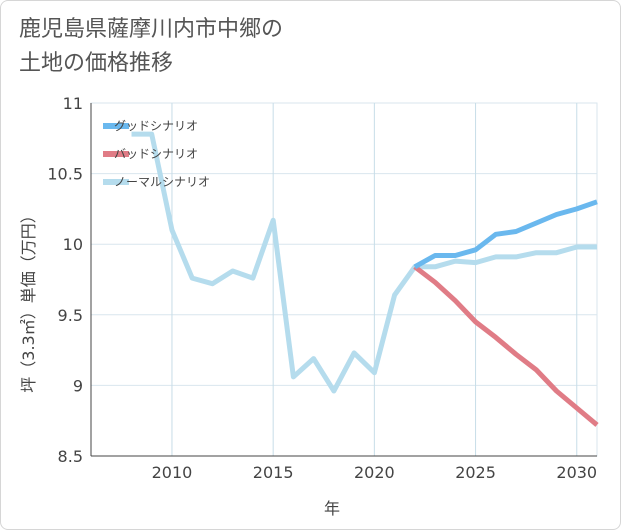  What do you see at coordinates (151, 29) in the screenshot?
I see `chart-title-line-1: 鹿児島県薩摩川内市中郷の` at bounding box center [151, 29].